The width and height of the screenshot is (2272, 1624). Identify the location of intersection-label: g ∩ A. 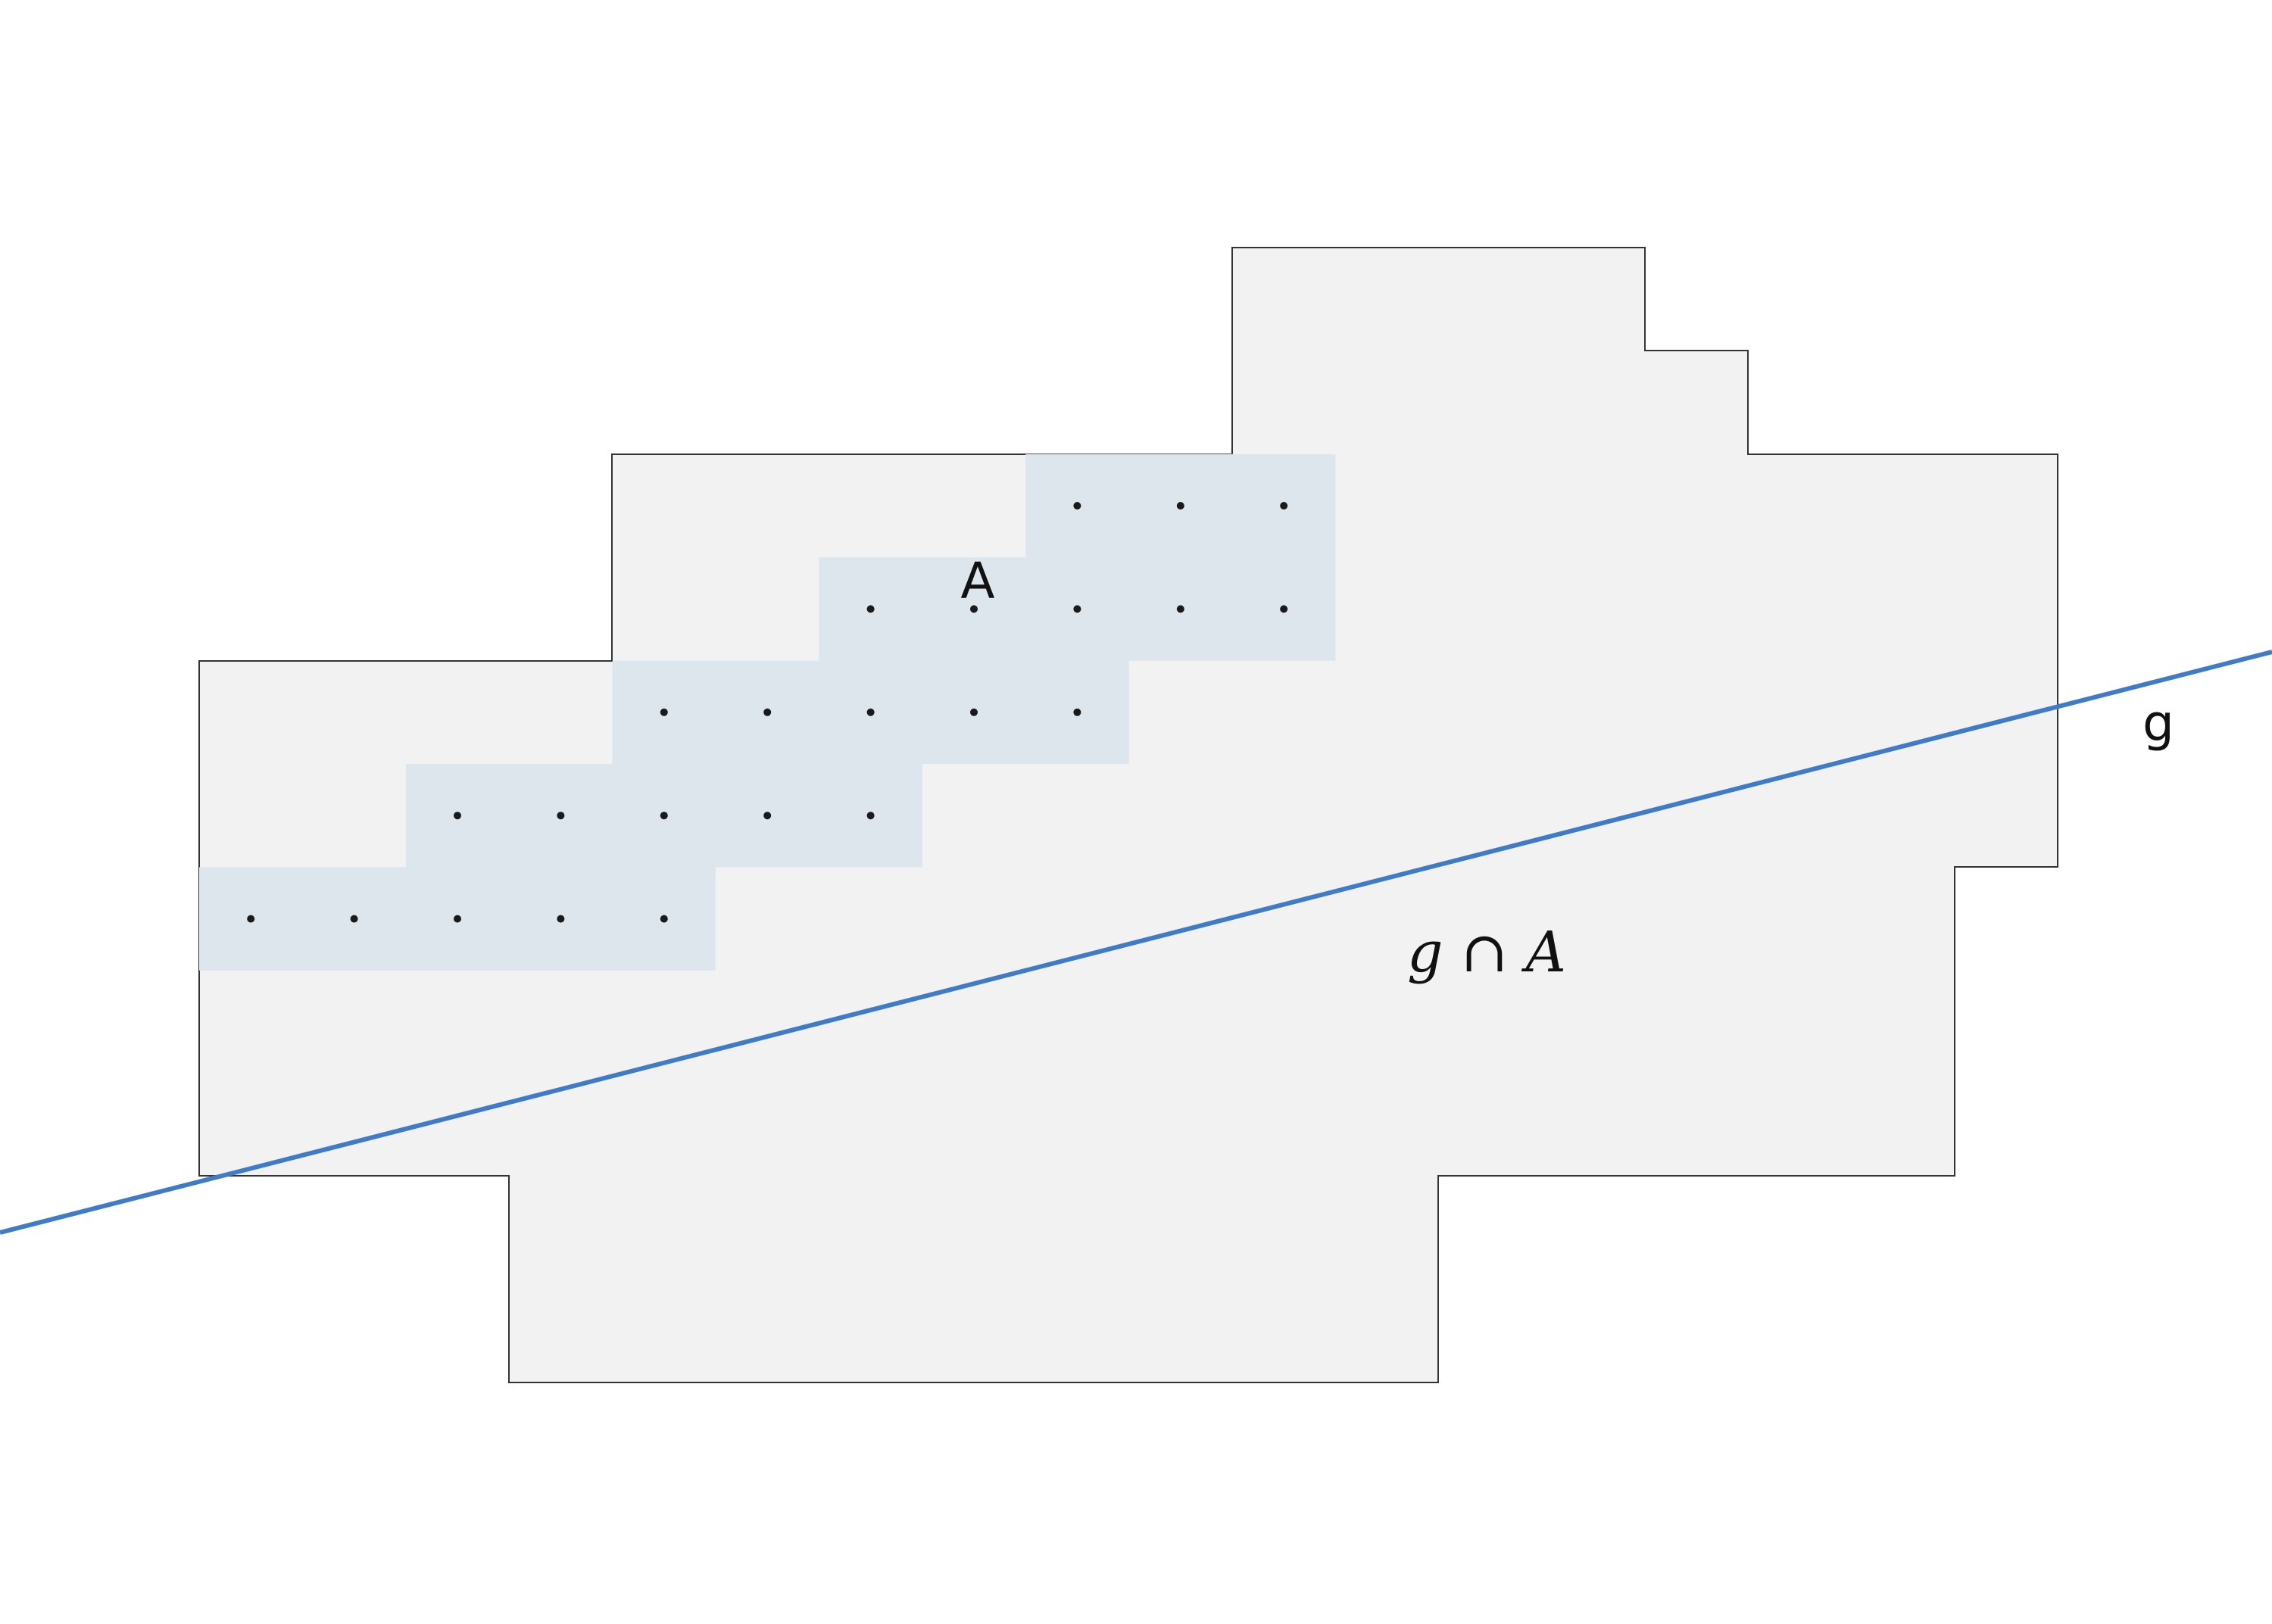
(1486, 952).